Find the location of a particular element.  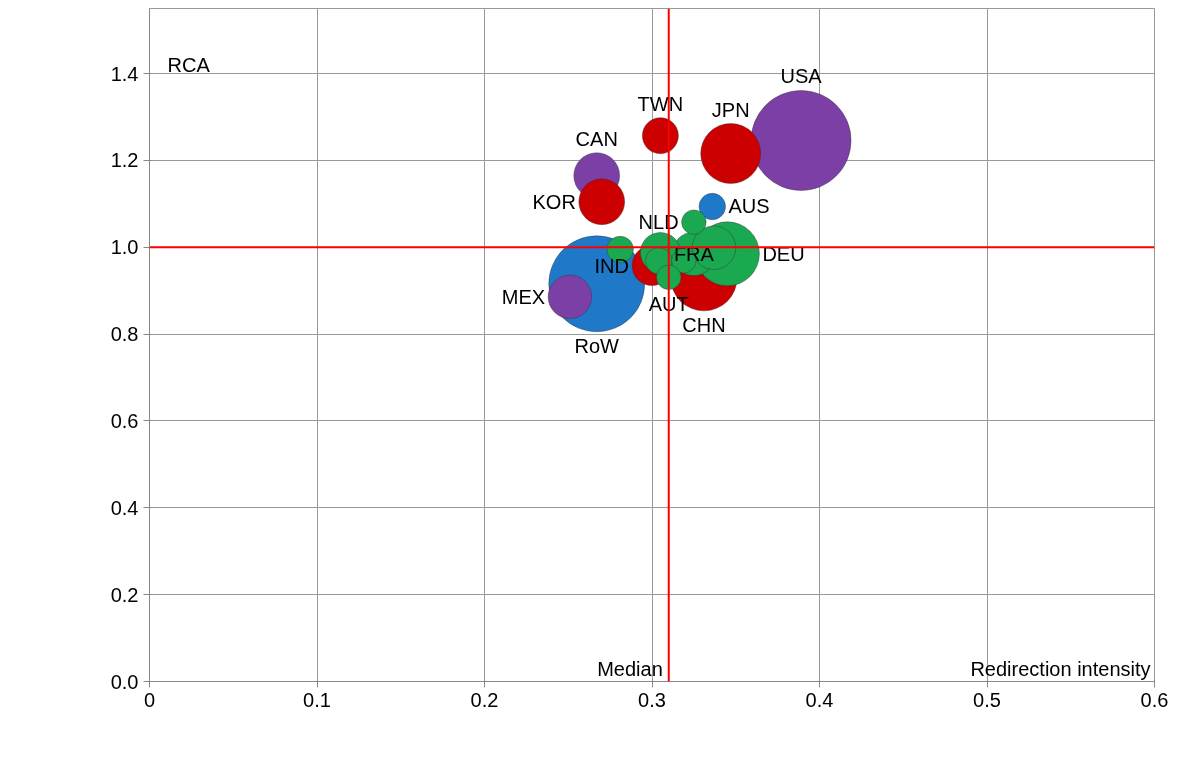

y-tick-label: 1.4 is located at coordinates (124, 73).